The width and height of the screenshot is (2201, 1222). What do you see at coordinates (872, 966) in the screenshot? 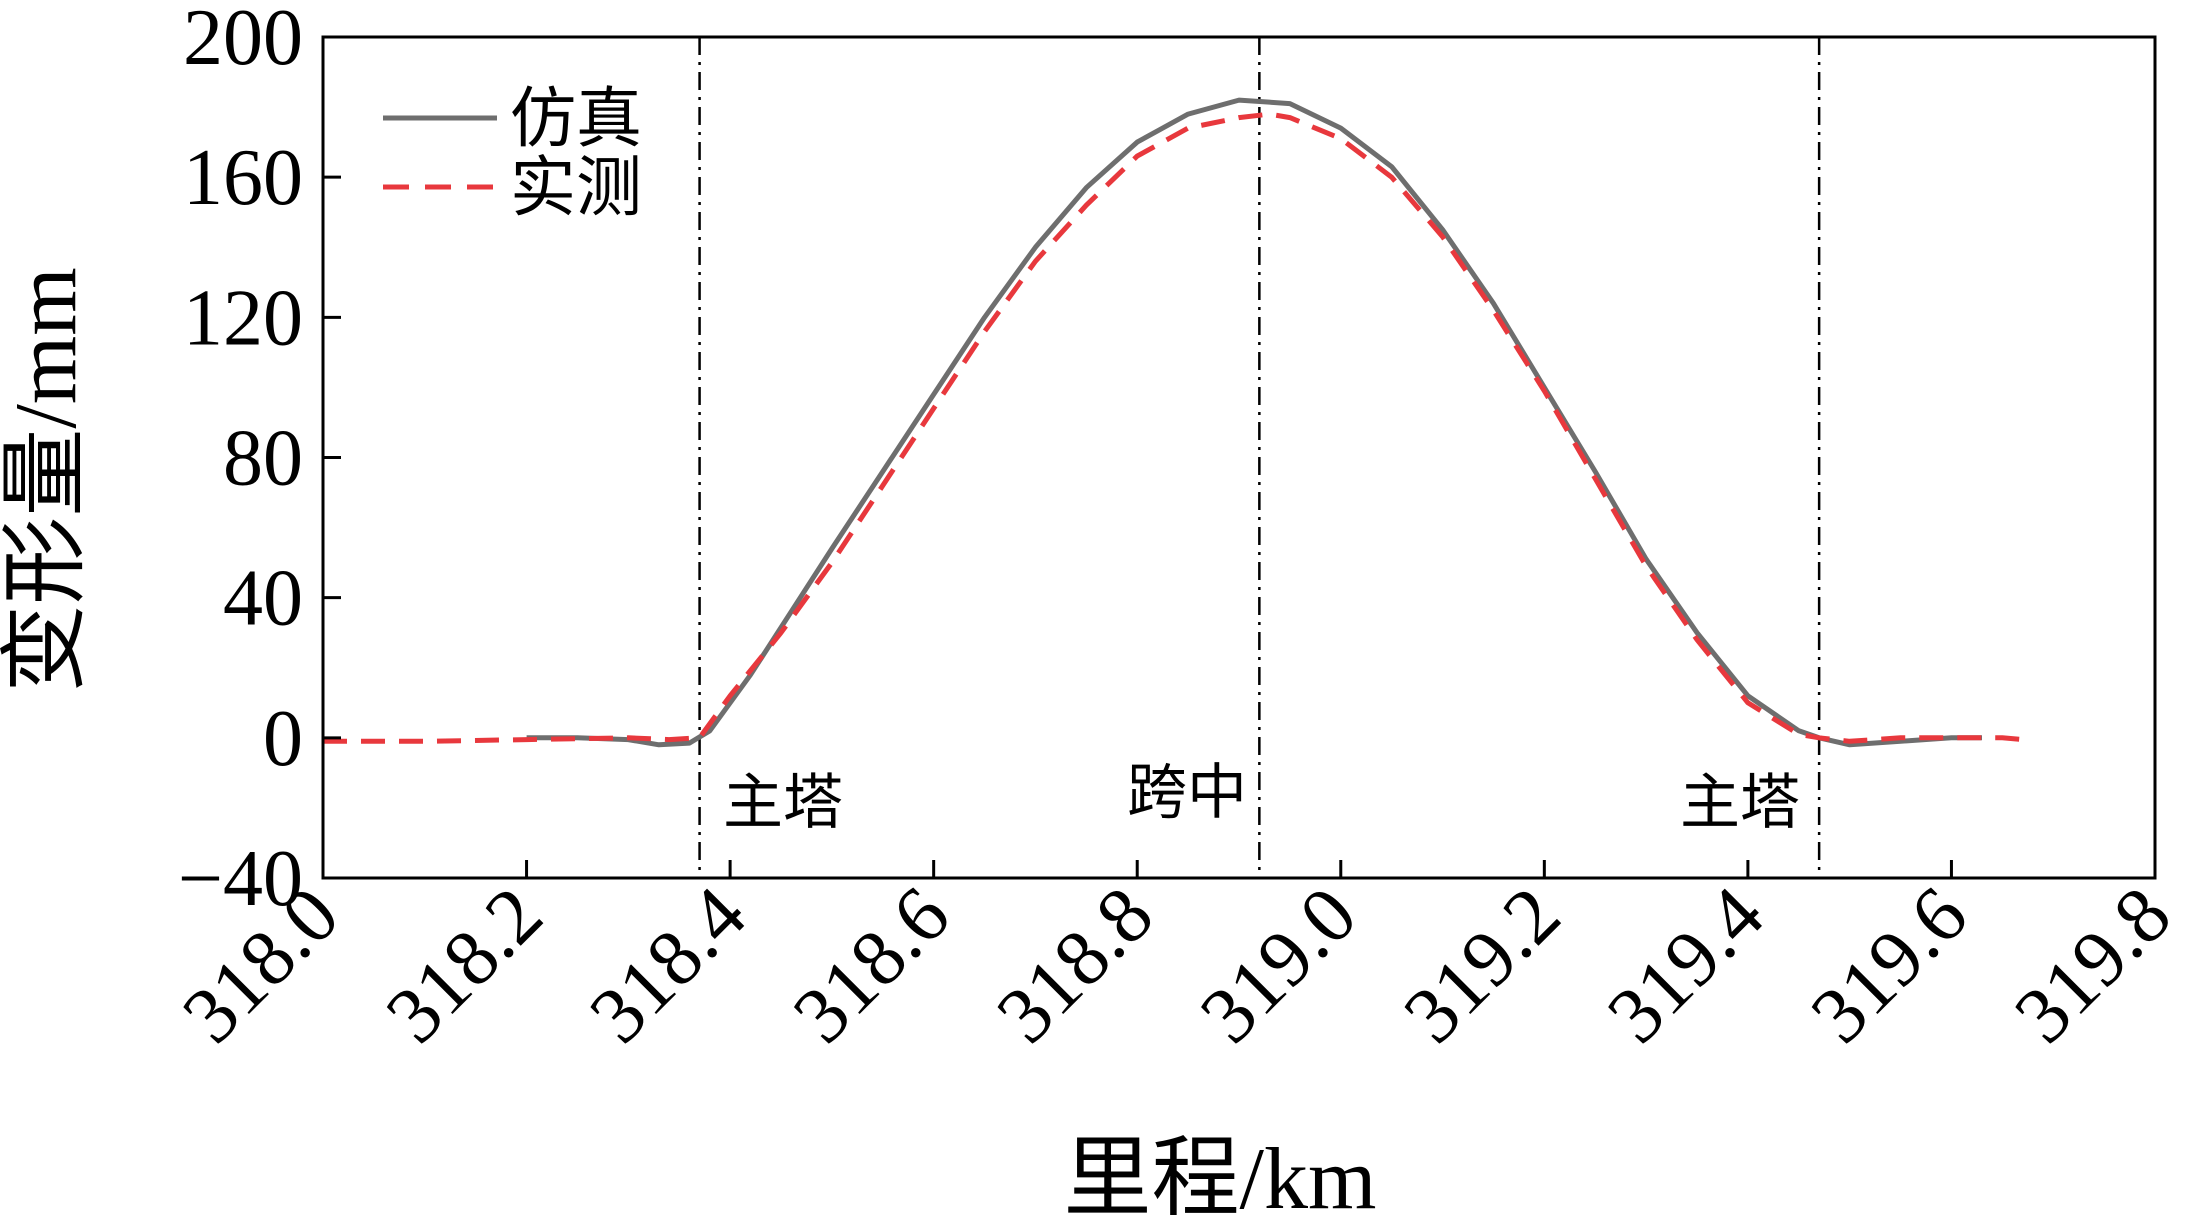
I see `x-tick-label: 318.6` at bounding box center [872, 966].